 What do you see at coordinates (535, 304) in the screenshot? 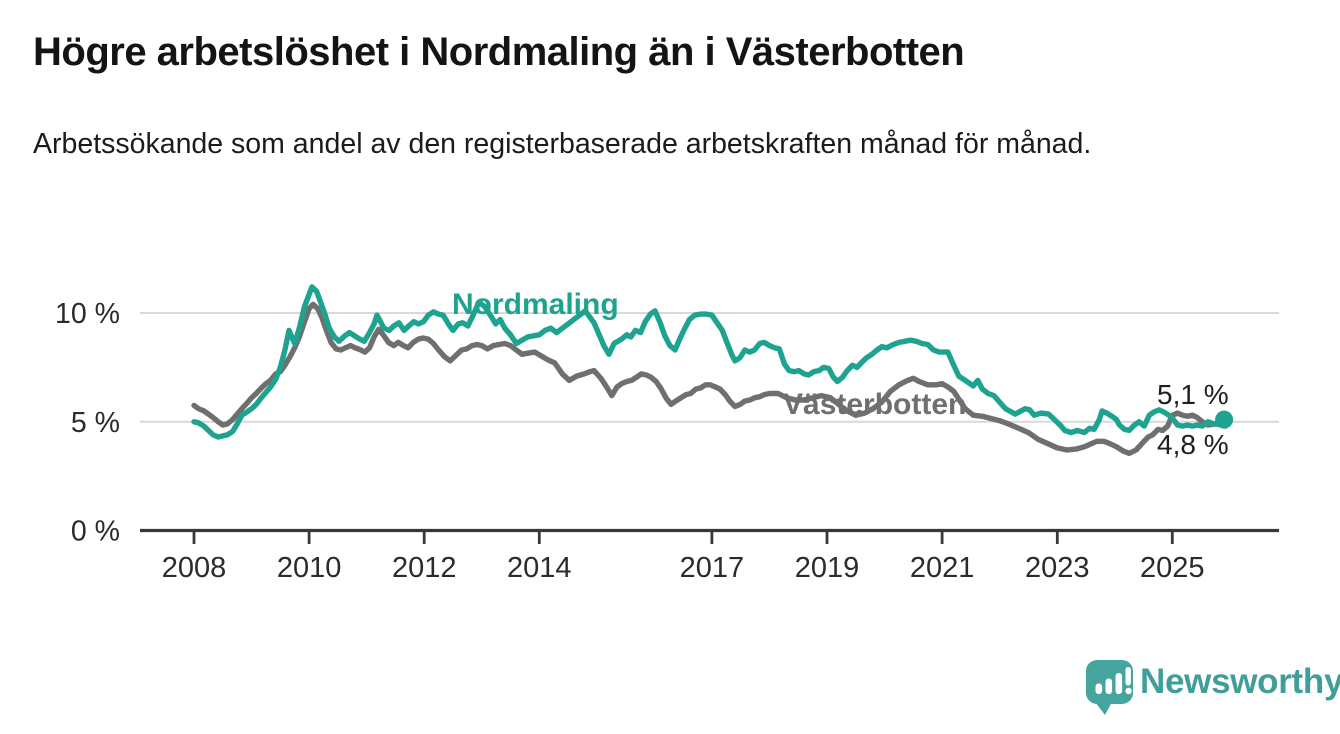
I see `series-label-nordmaling: Nordmaling` at bounding box center [535, 304].